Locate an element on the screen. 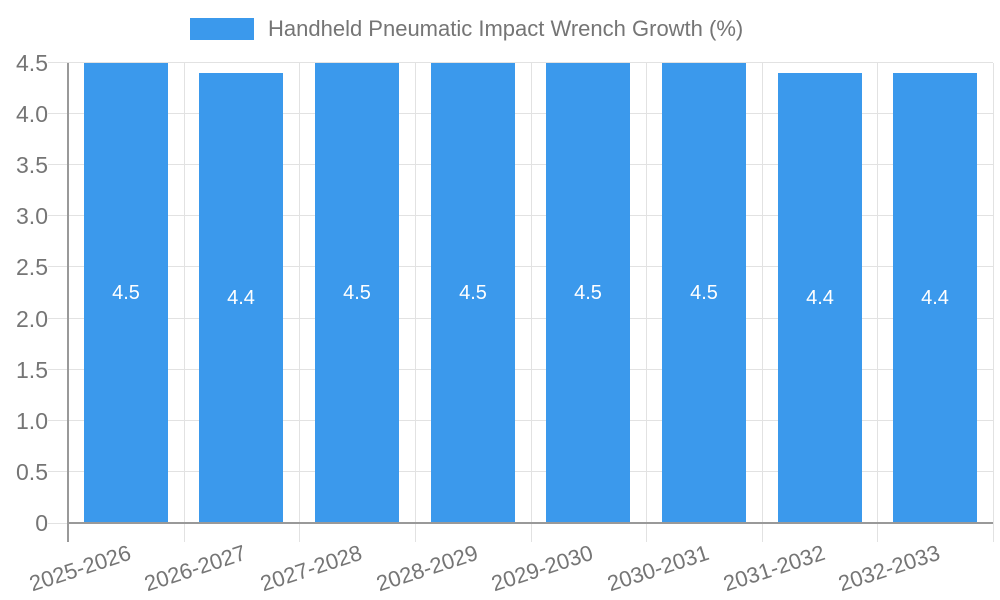 The image size is (1000, 600). y-axis-tick-label: 3.5 is located at coordinates (32, 165).